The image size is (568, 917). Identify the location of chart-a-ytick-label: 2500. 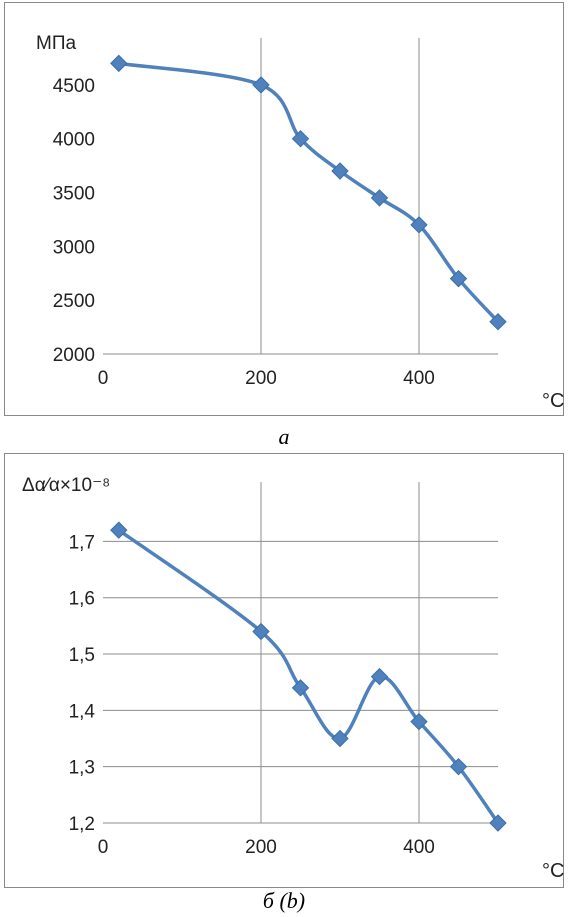
(74, 301).